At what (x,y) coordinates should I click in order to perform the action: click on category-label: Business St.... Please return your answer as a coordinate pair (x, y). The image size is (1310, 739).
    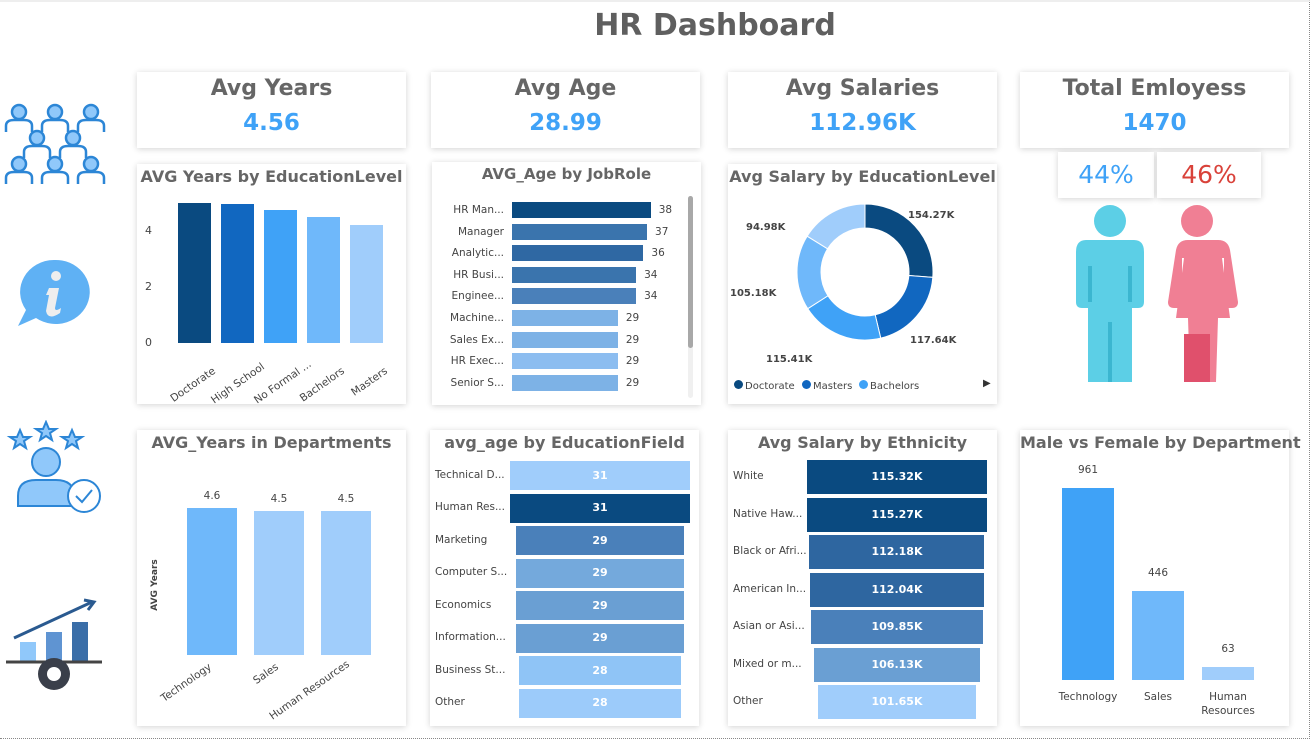
    Looking at the image, I should click on (470, 669).